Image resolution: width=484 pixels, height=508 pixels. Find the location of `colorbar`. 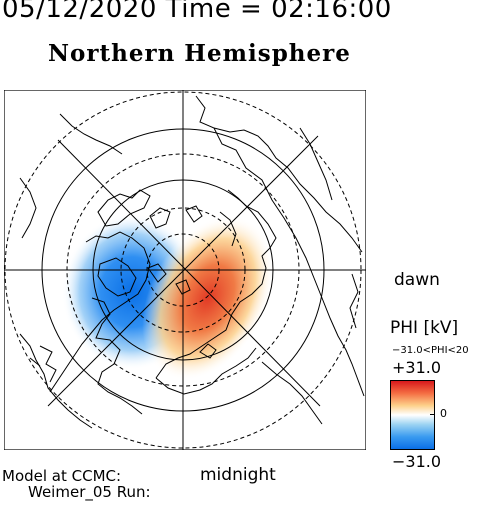

colorbar is located at coordinates (412, 415).